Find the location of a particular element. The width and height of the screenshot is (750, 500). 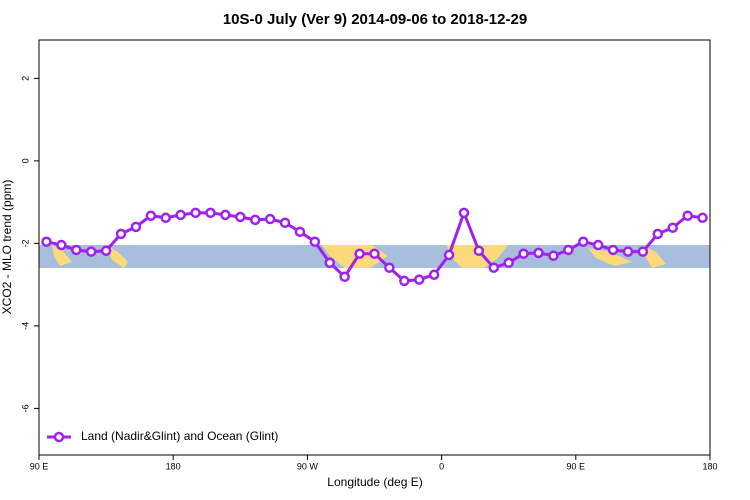

y-axis-label: XCO2 - MLO trend (ppm) is located at coordinates (7, 247).